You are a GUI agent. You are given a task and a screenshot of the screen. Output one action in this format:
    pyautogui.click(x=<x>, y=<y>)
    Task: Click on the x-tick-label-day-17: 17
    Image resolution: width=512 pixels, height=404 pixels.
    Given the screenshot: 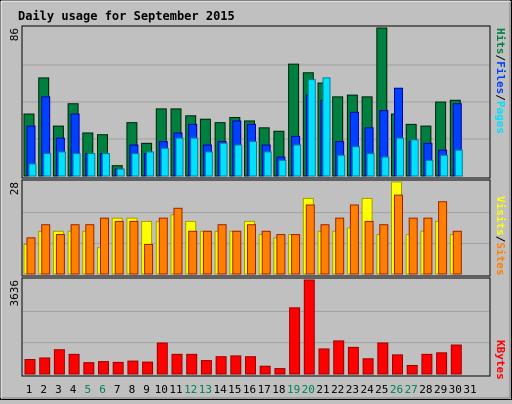 What is the action you would take?
    pyautogui.click(x=264, y=389)
    